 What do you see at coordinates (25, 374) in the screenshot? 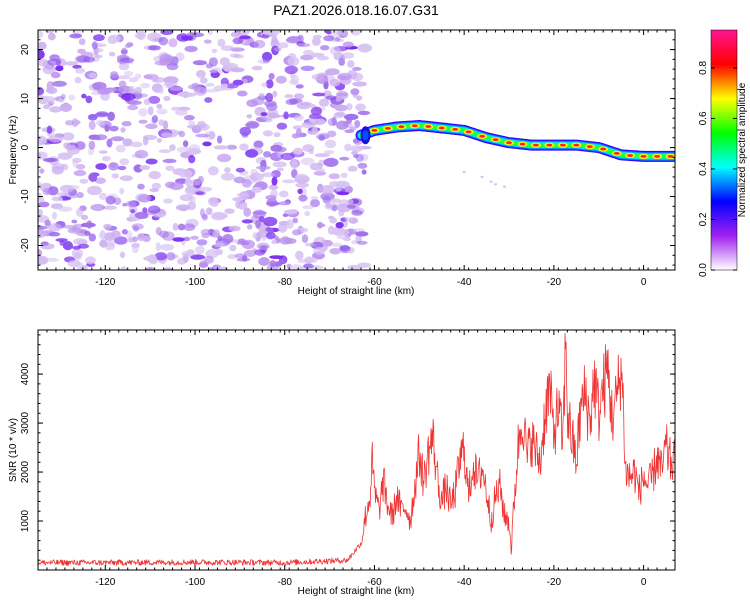
I see `y-tick-label: 4000` at bounding box center [25, 374].